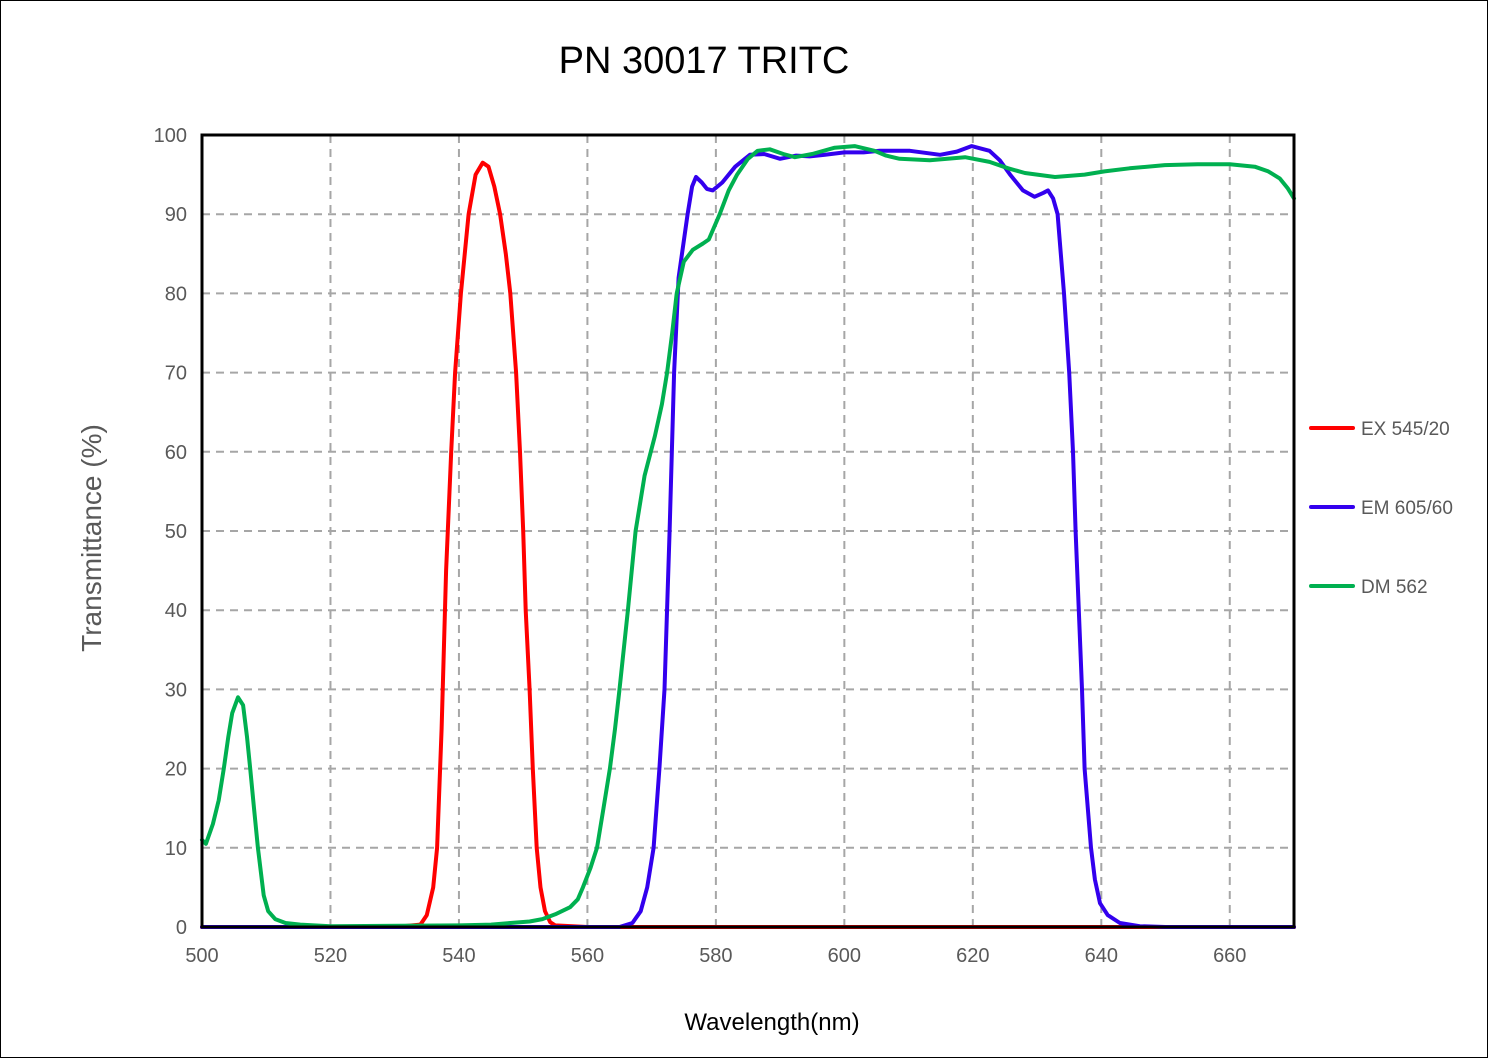  What do you see at coordinates (176, 611) in the screenshot?
I see `y-tick-label: 40` at bounding box center [176, 611].